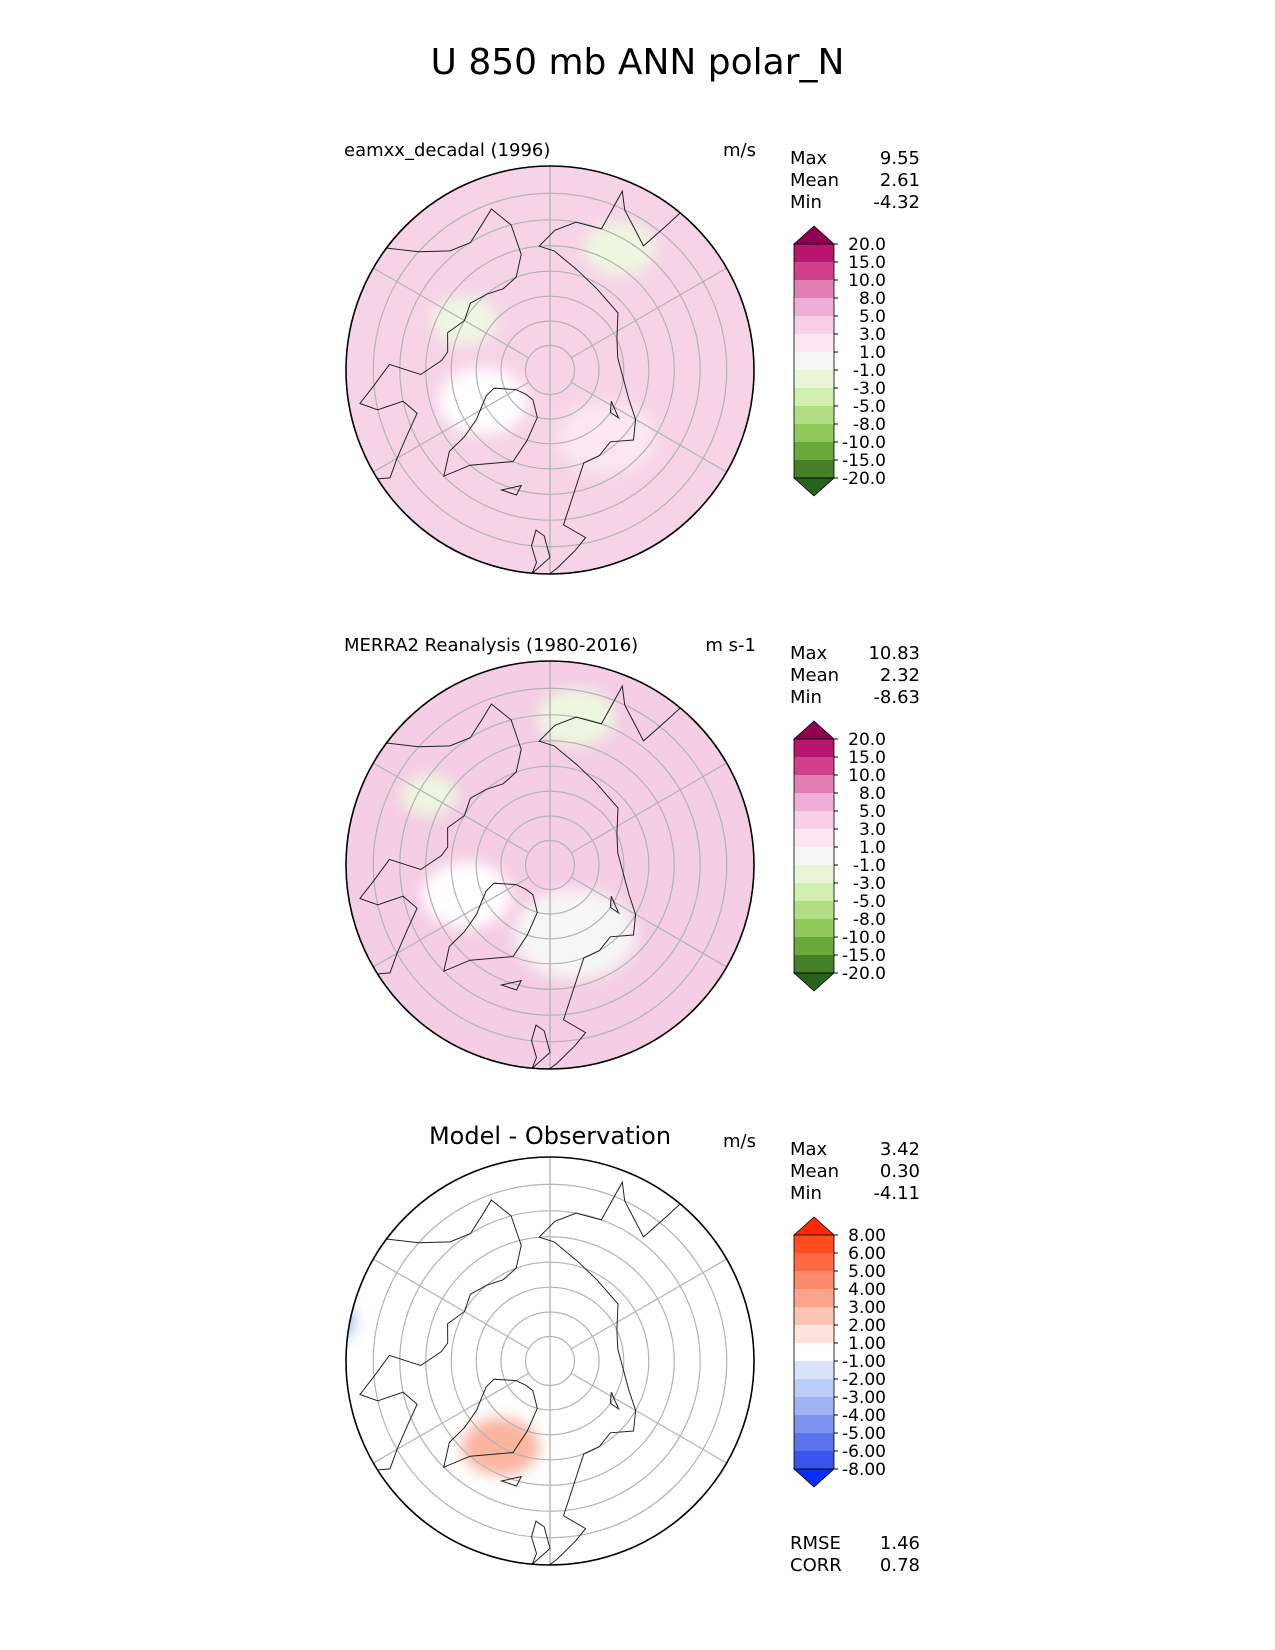 The image size is (1275, 1650). What do you see at coordinates (855, 676) in the screenshot?
I see `stats-box: Max 10.83 Mean 2.32 Min -8.63` at bounding box center [855, 676].